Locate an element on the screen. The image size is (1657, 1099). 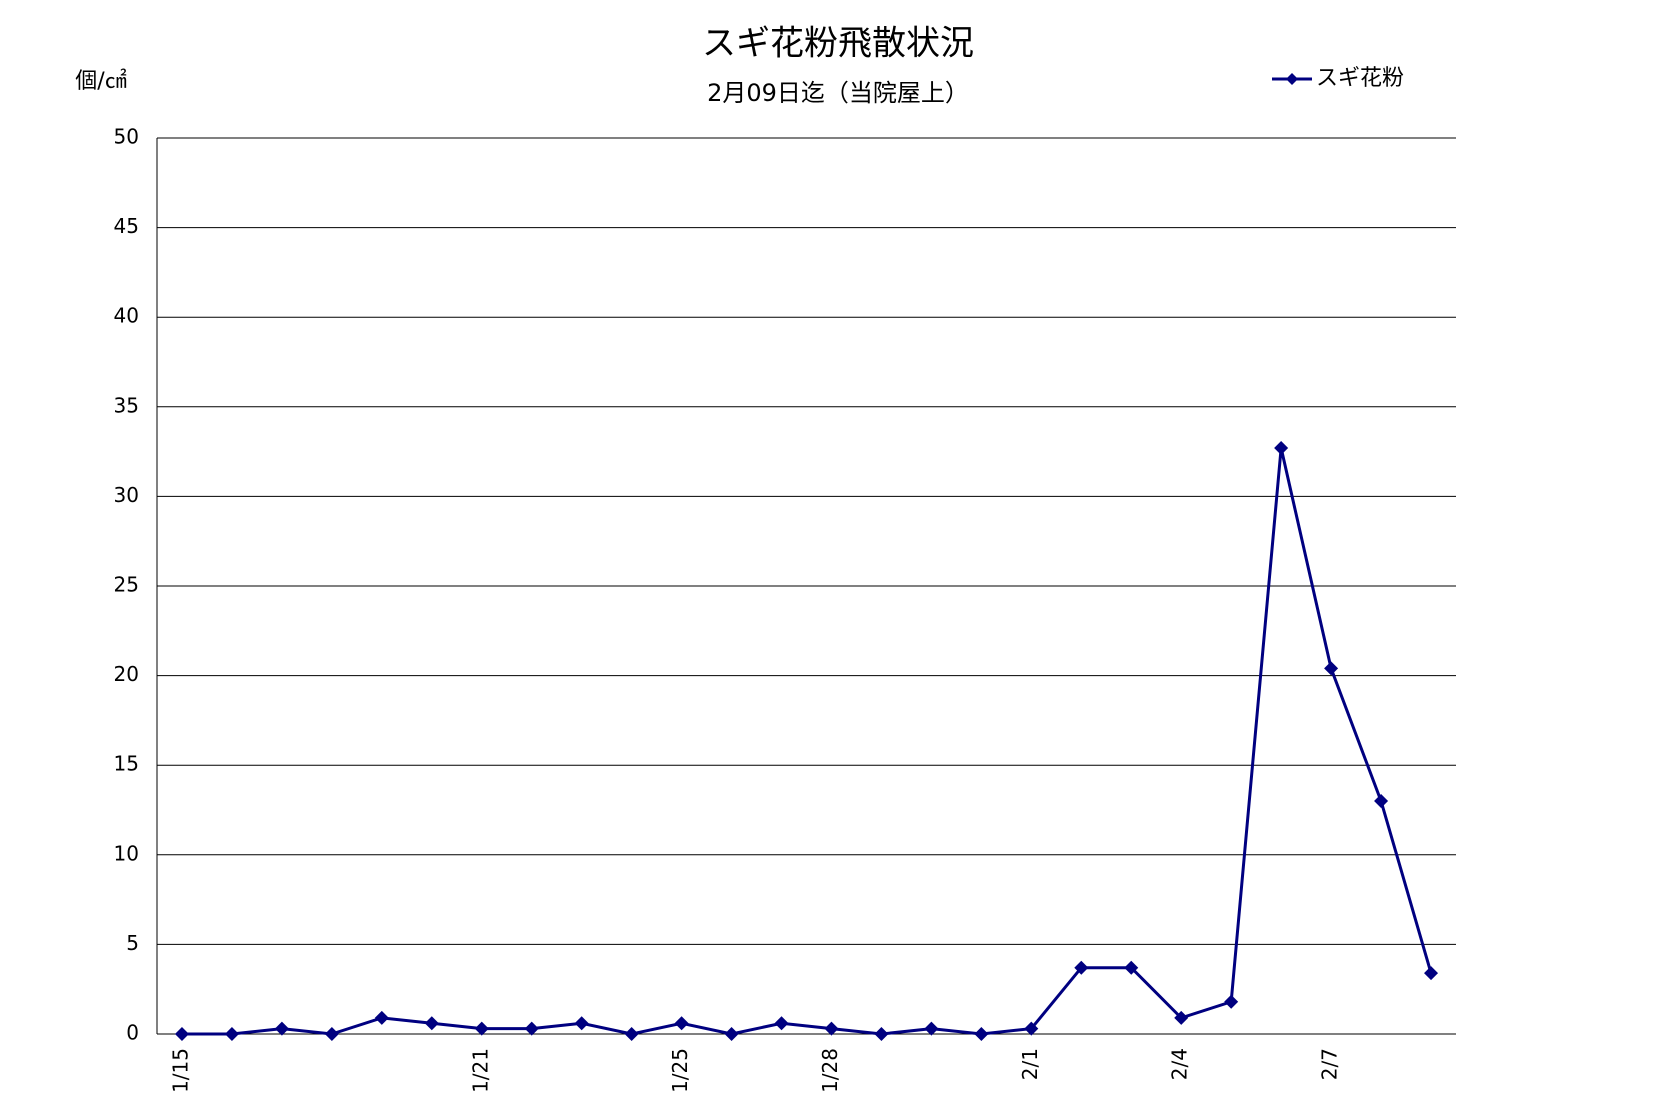
y-tick-label: 25 is located at coordinates (126, 585).